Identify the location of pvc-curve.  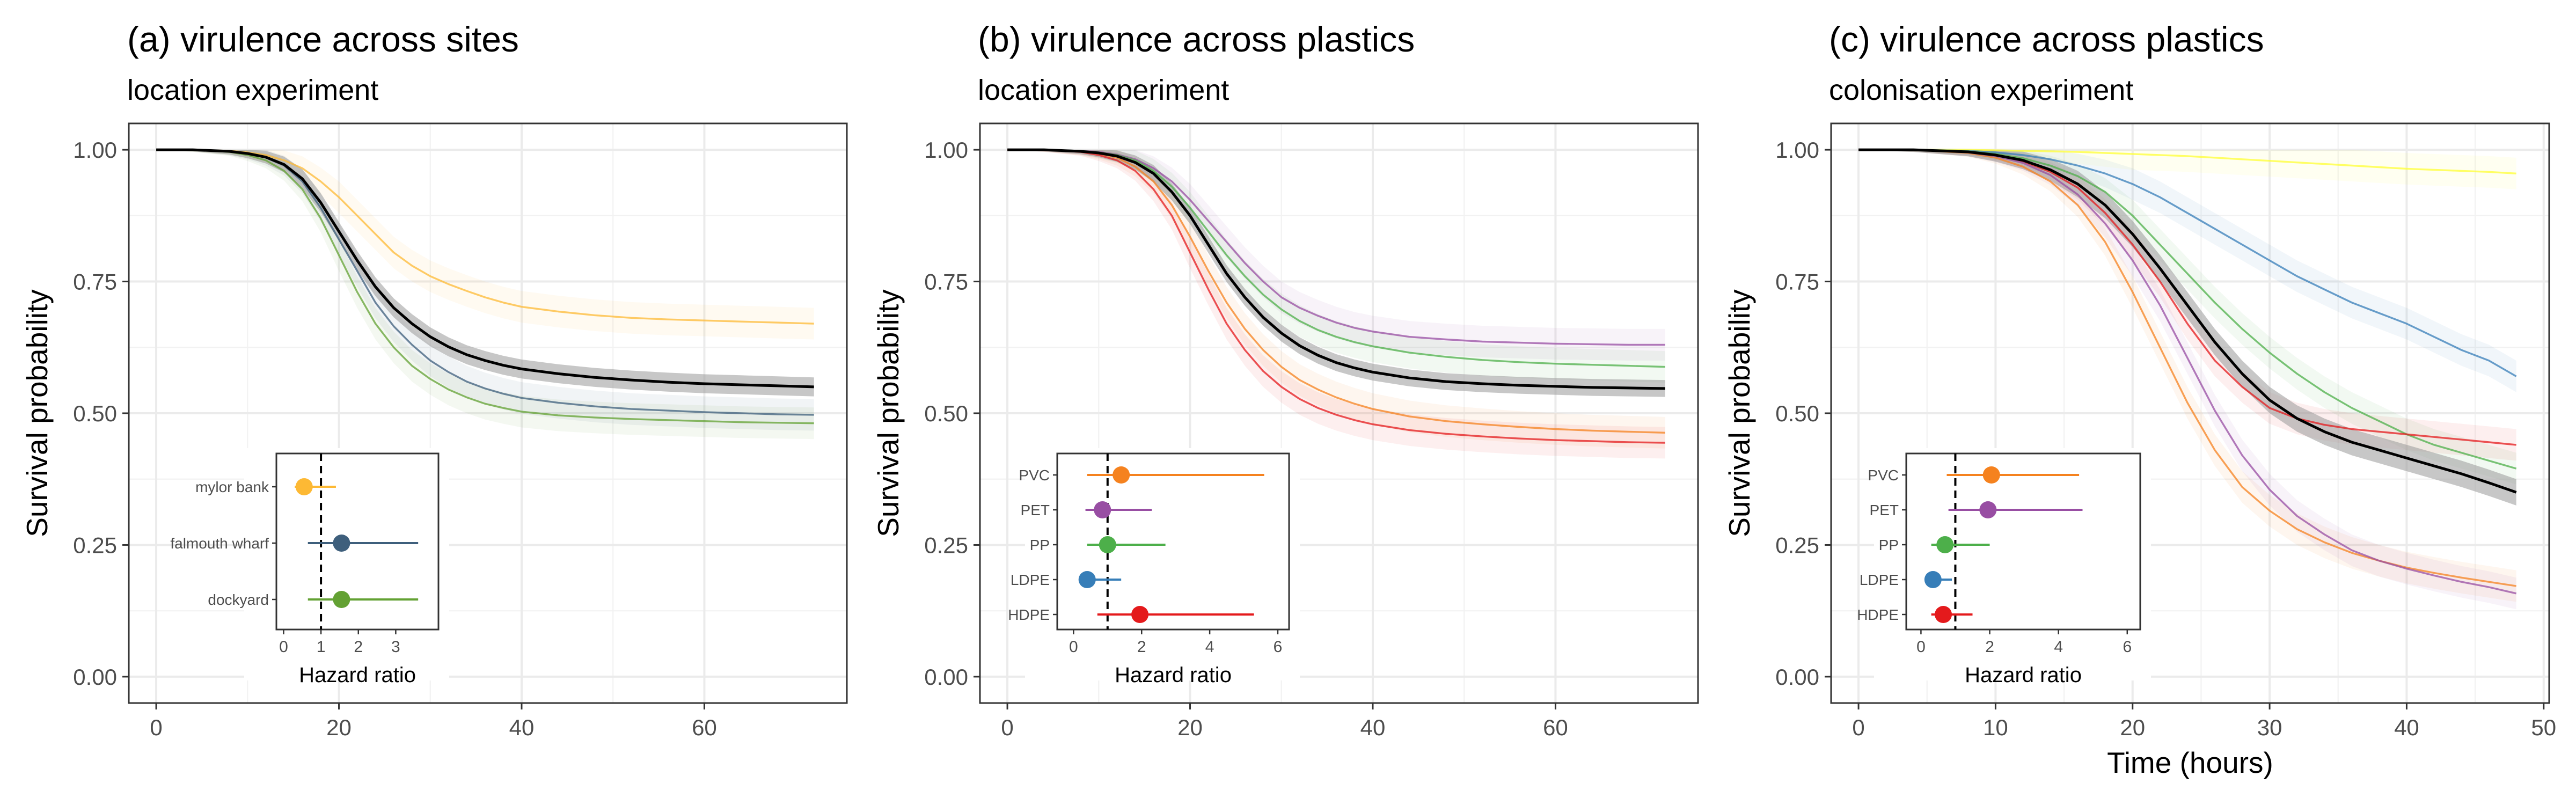
(1336, 291).